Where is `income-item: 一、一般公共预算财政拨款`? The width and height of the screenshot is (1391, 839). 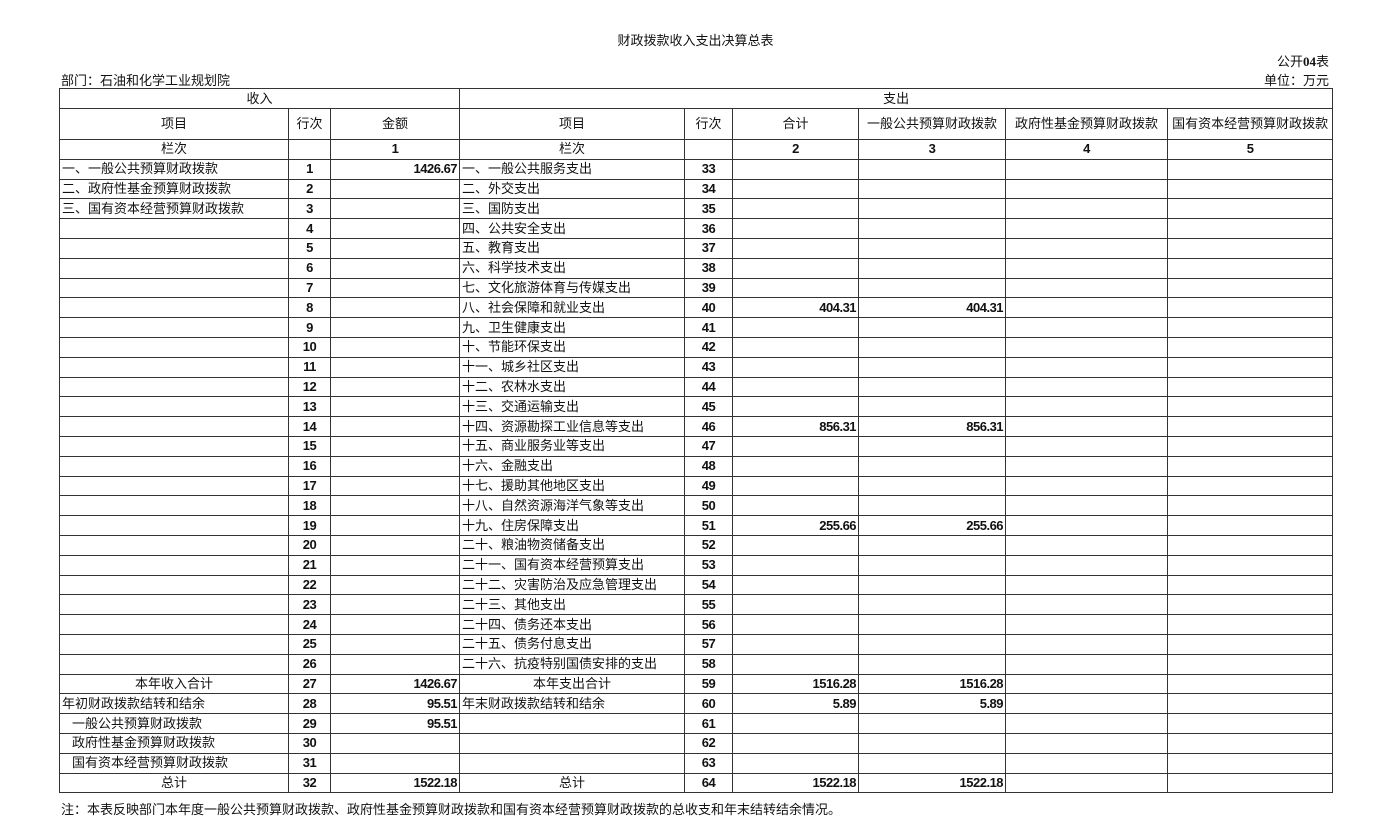 income-item: 一、一般公共预算财政拨款 is located at coordinates (174, 169).